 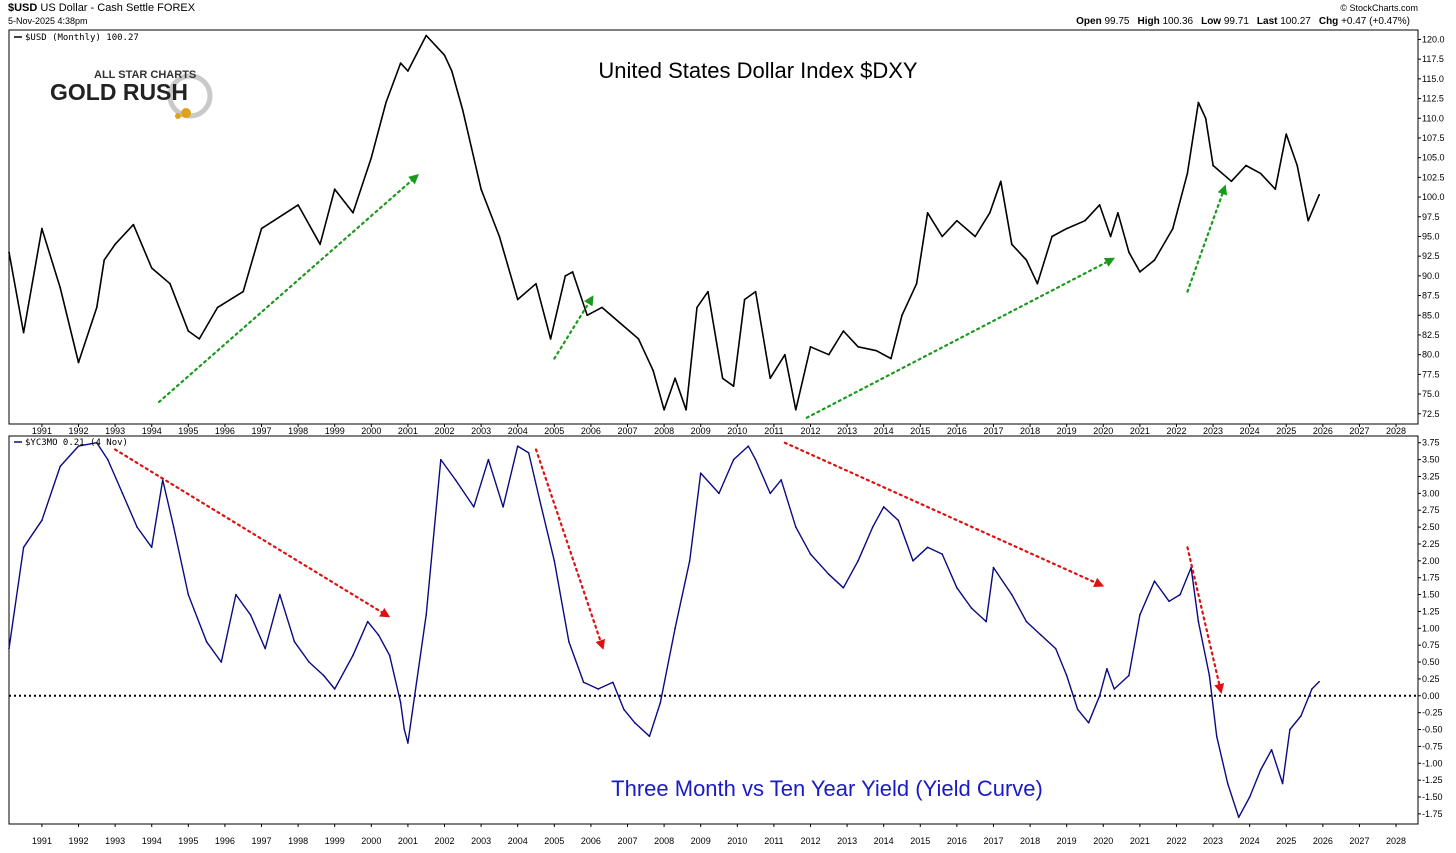 I want to click on logo-line1: ALL STAR CHARTS, so click(x=145, y=75).